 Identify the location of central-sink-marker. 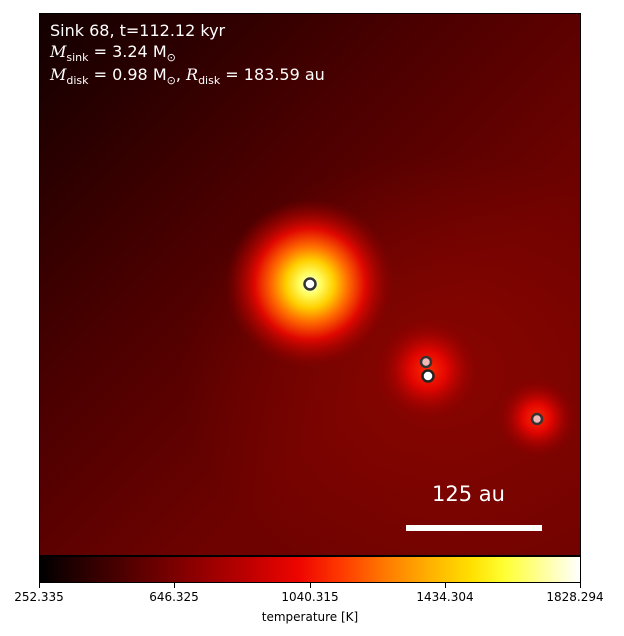
(310, 284).